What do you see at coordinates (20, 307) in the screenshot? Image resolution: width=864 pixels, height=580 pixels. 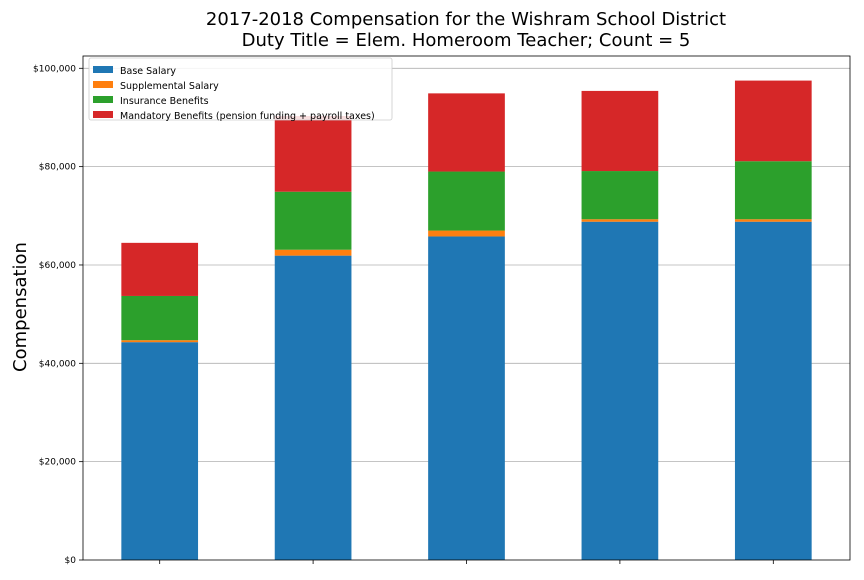 I see `y-axis-label: Compensation` at bounding box center [20, 307].